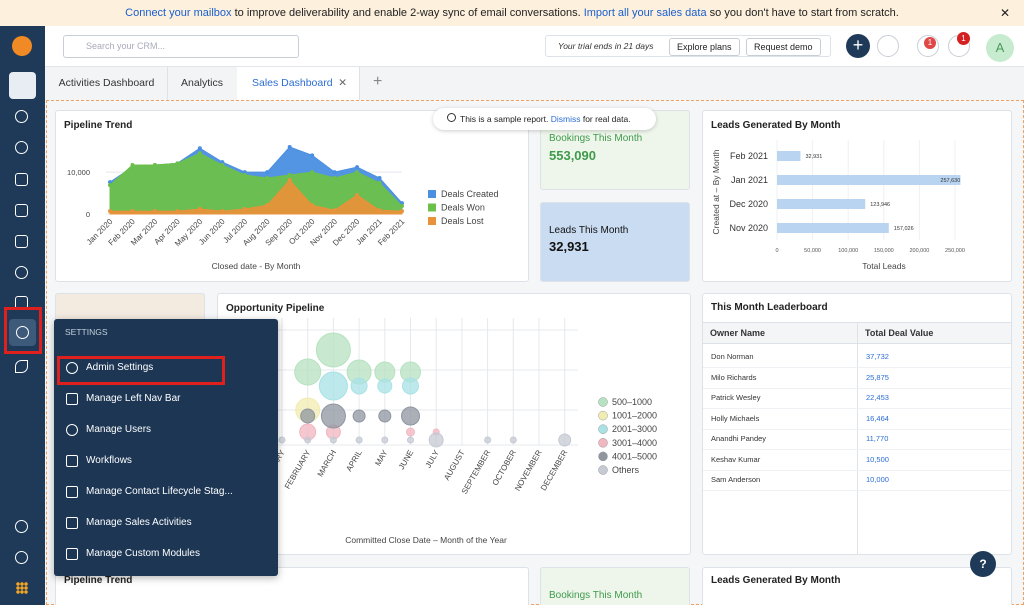  Describe the element at coordinates (275, 308) in the screenshot. I see `card-title: Opportunity Pipeline` at that location.